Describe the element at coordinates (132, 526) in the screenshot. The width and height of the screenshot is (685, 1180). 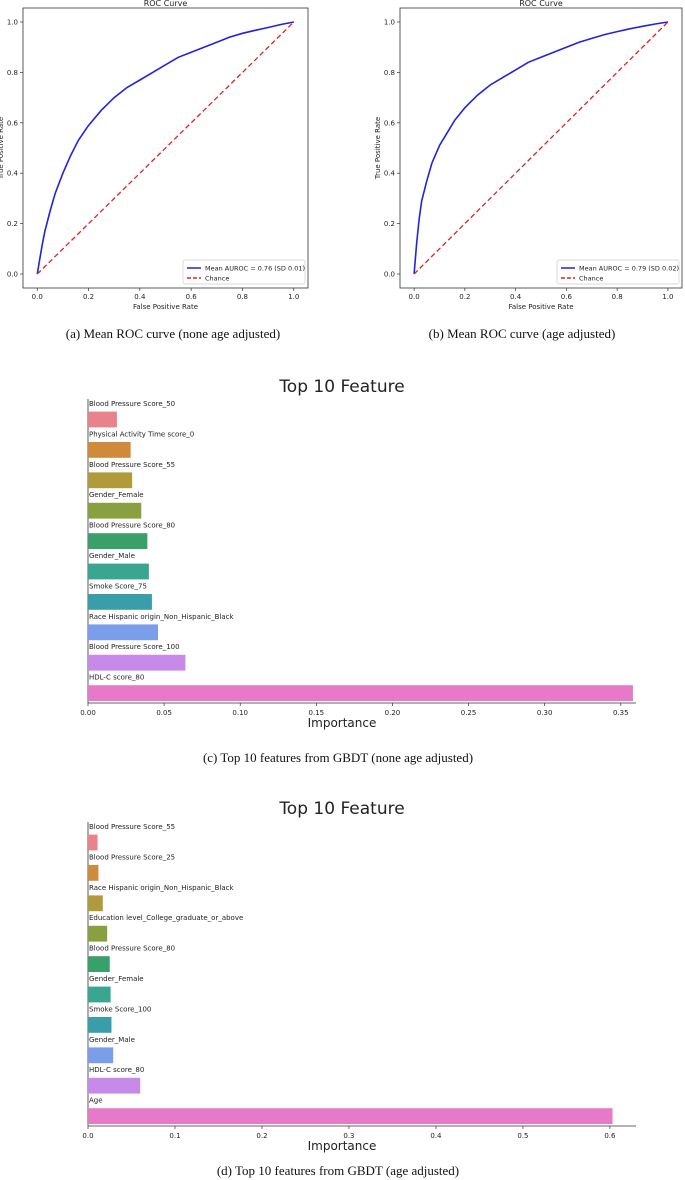
I see `bar-label: Blood Pressure Score_80` at that location.